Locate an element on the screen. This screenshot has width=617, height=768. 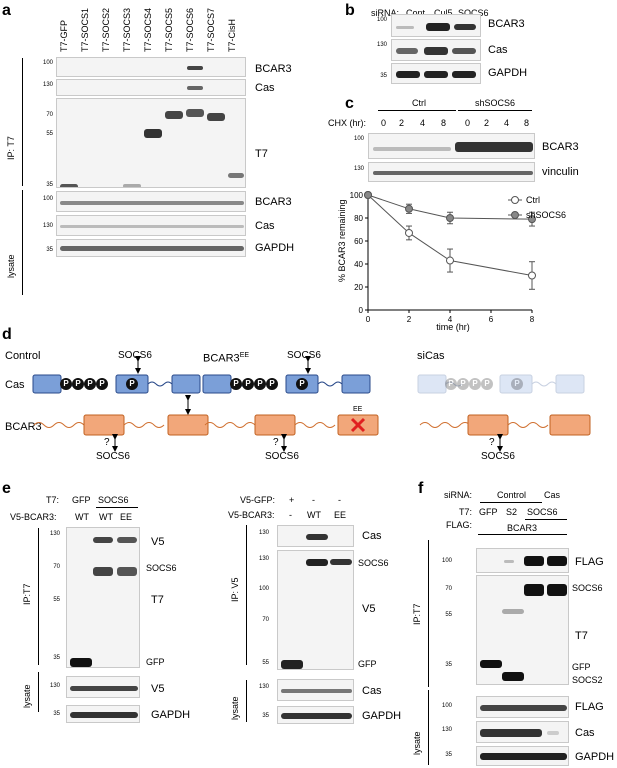
lysate-bracket is located at coordinates (38, 692).